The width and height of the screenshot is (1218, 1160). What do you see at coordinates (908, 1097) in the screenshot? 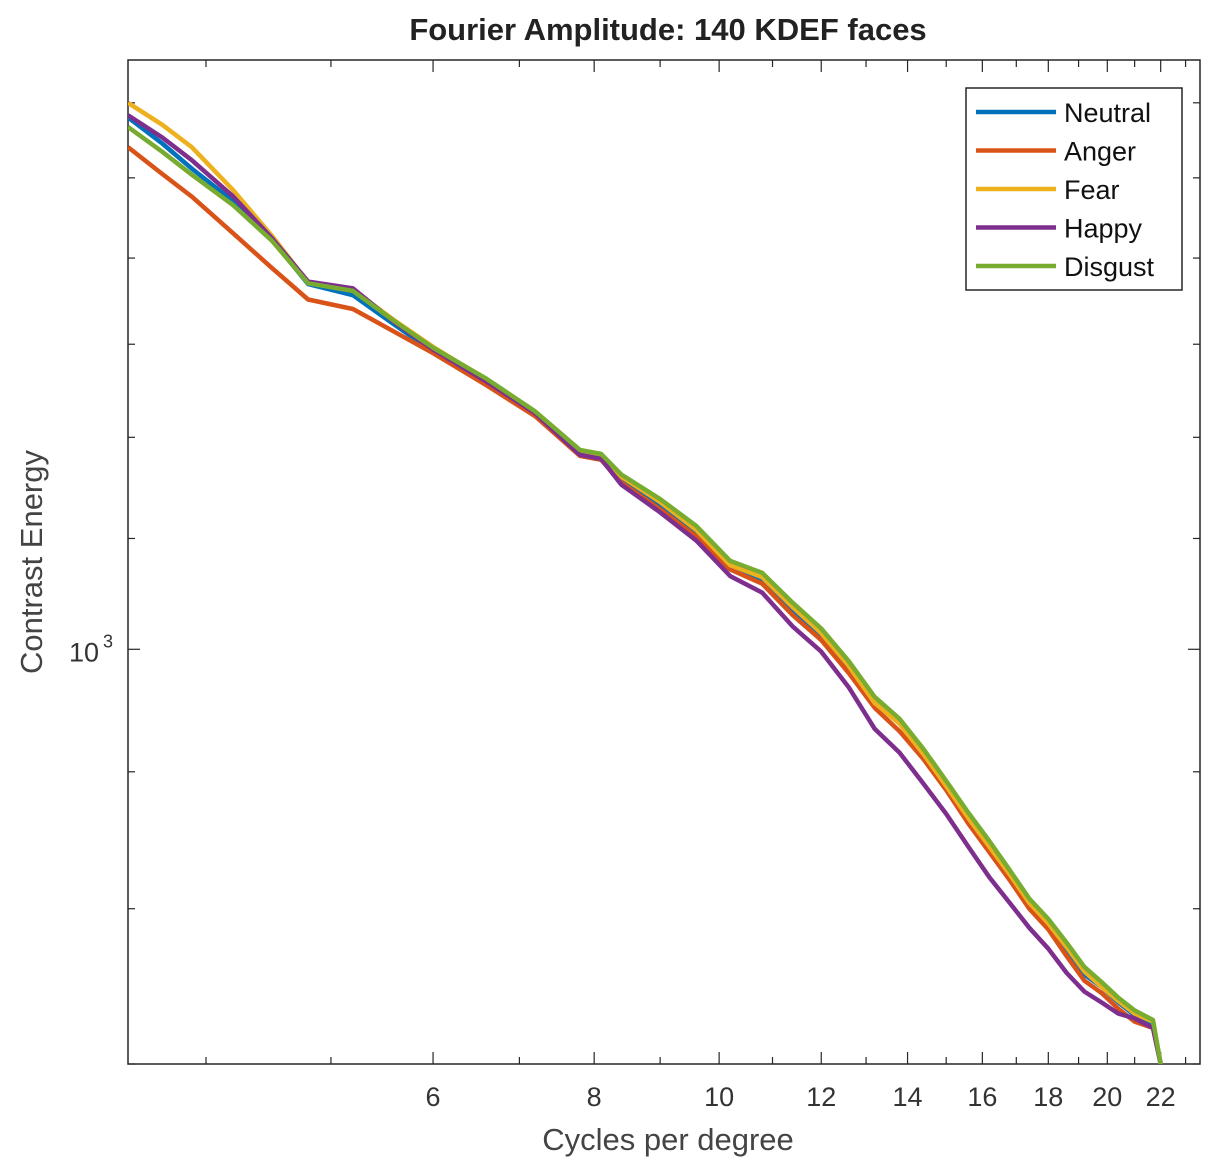
I see `x-tick-label: 14` at bounding box center [908, 1097].